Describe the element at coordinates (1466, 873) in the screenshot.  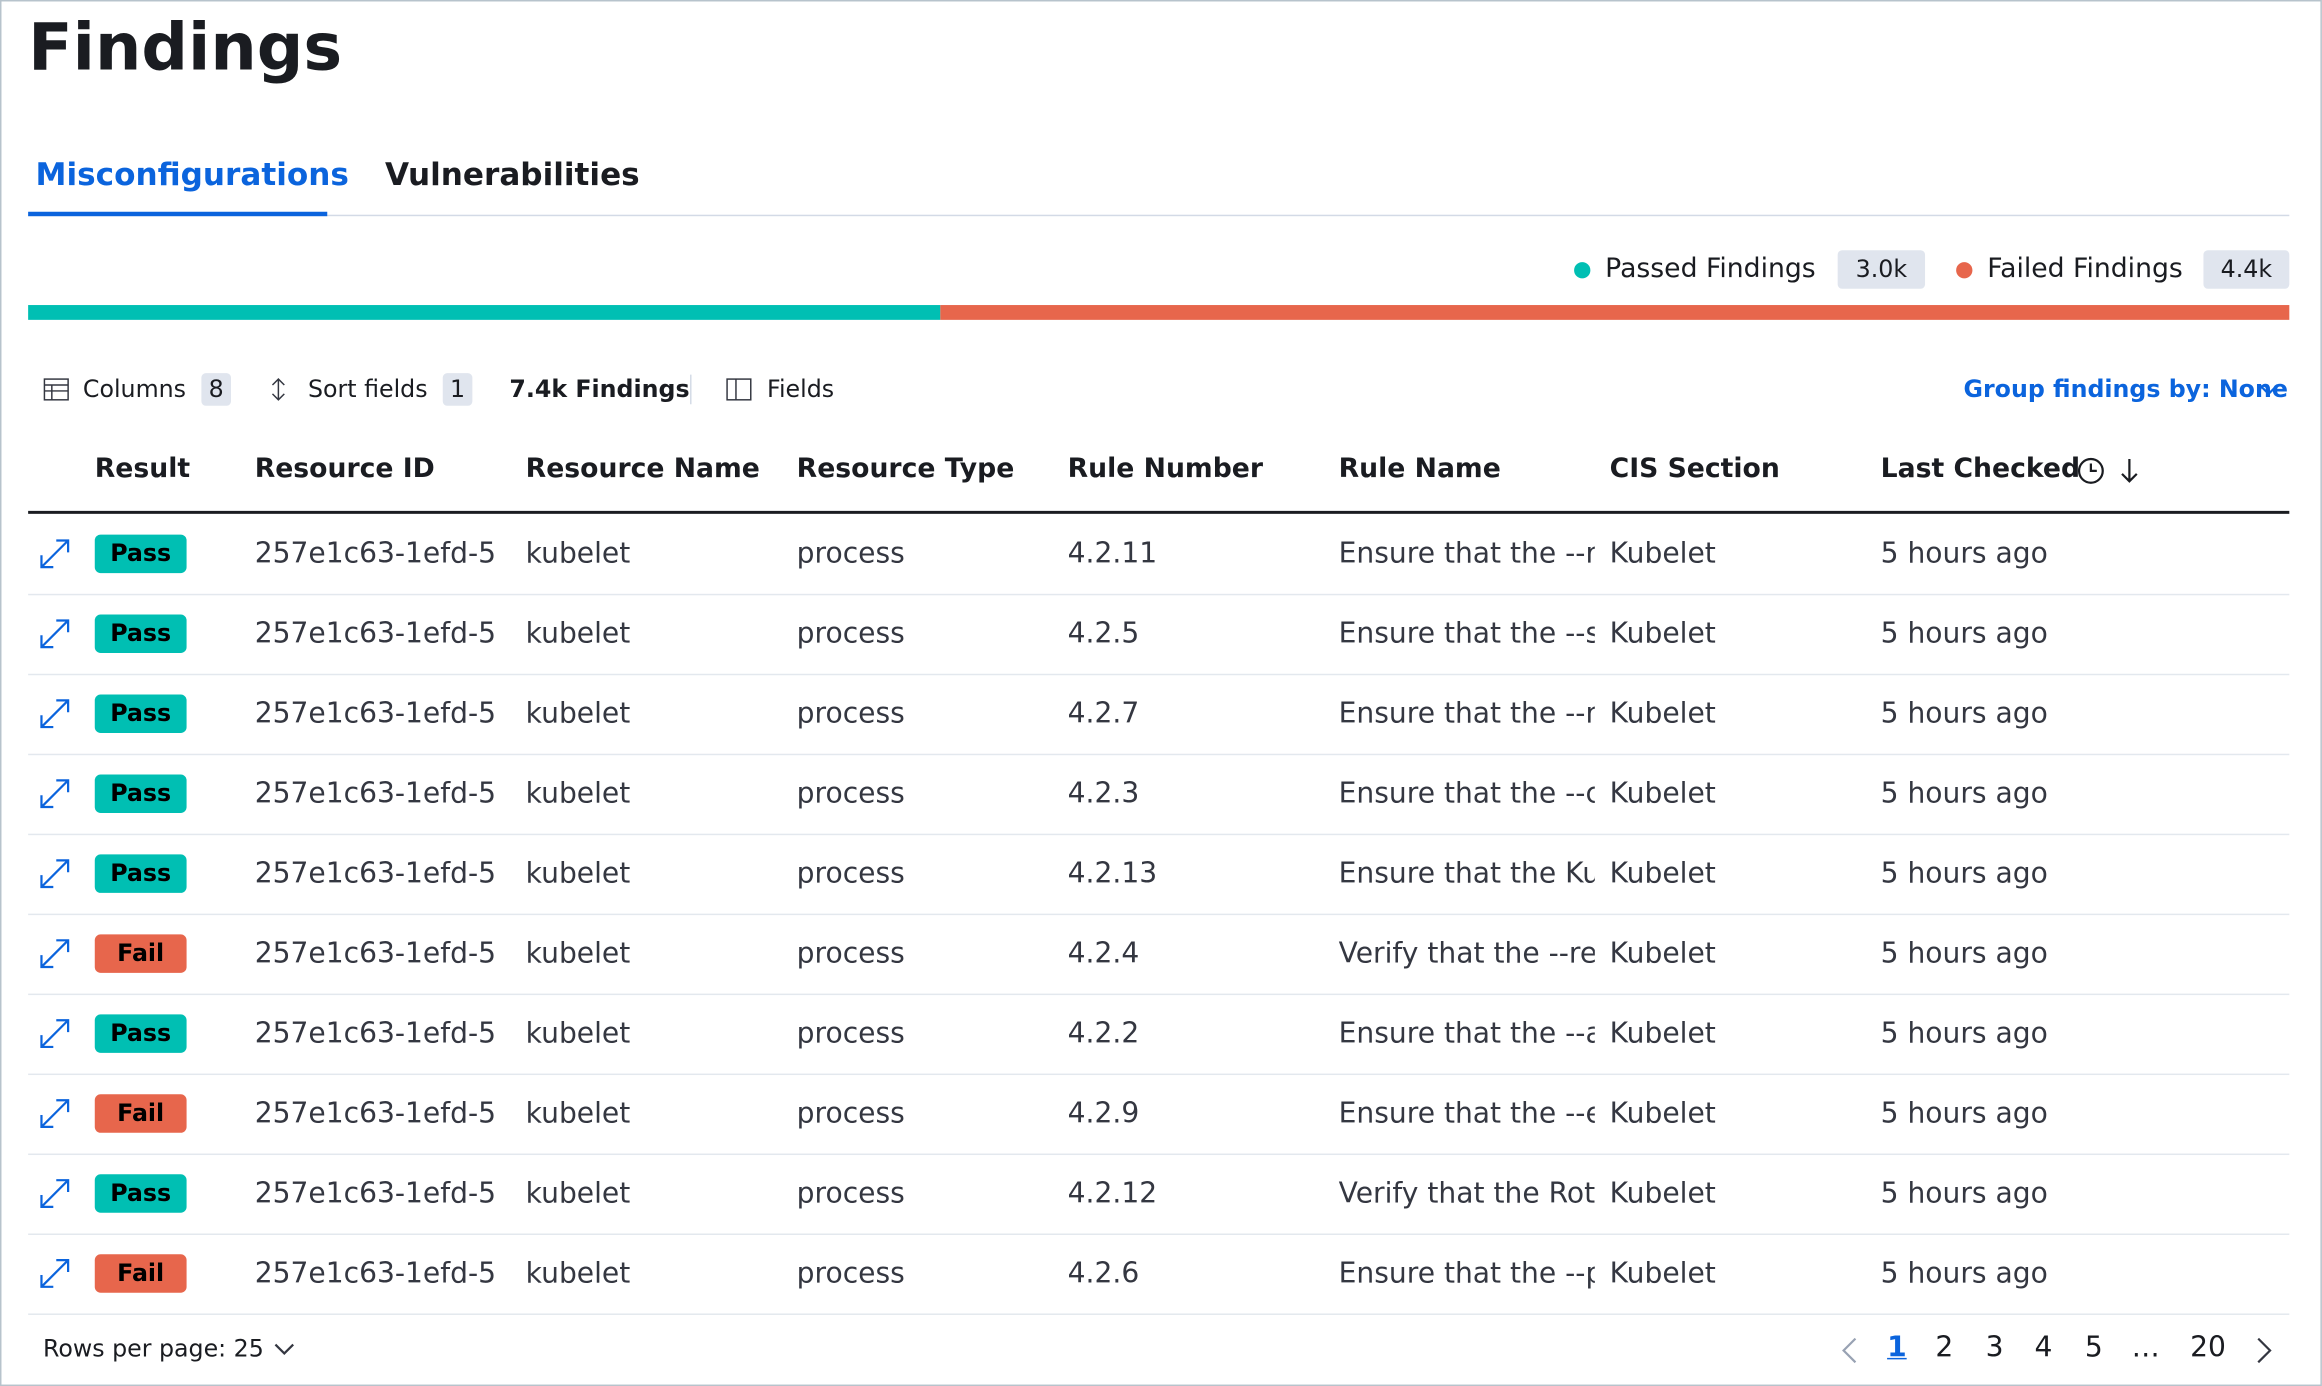
I see `table-cell: Ensure that the Kub` at that location.